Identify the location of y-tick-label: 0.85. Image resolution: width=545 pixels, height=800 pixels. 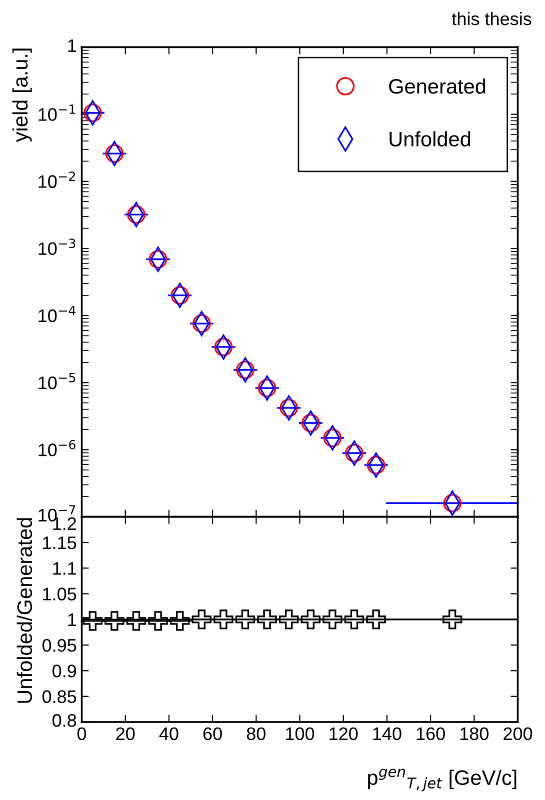
(59, 697).